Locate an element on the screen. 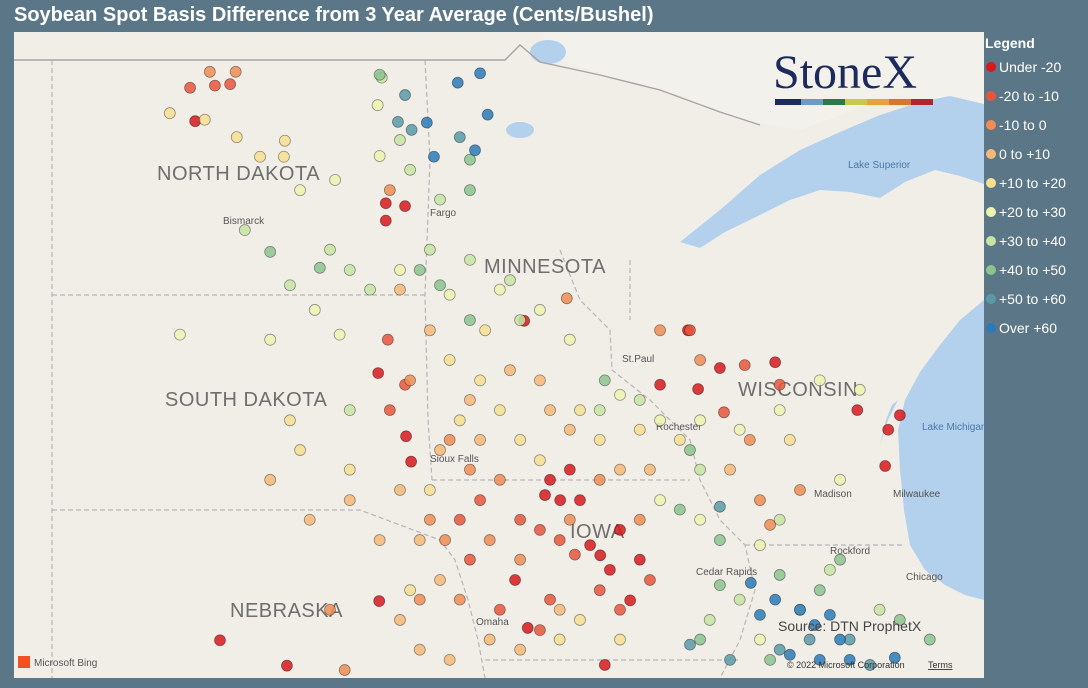 This screenshot has width=1088, height=688. terms-link: Terms is located at coordinates (940, 665).